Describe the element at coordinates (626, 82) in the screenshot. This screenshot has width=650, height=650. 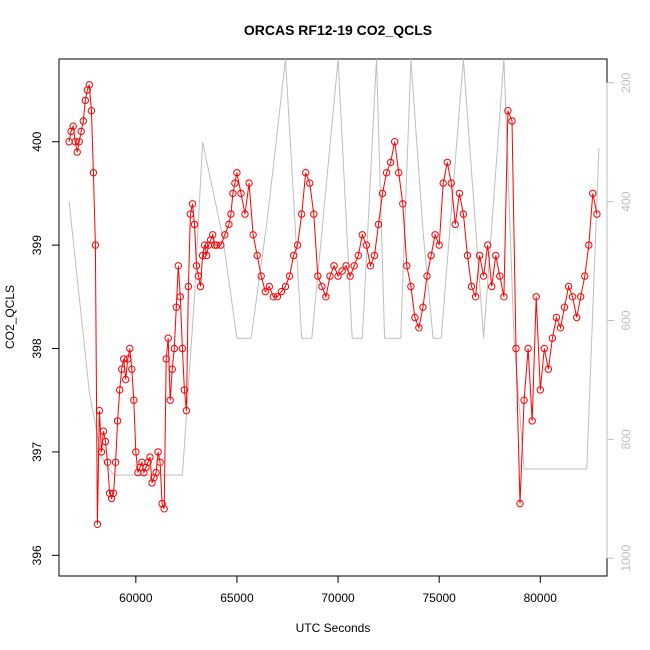
I see `y2-tick-label: 200` at that location.